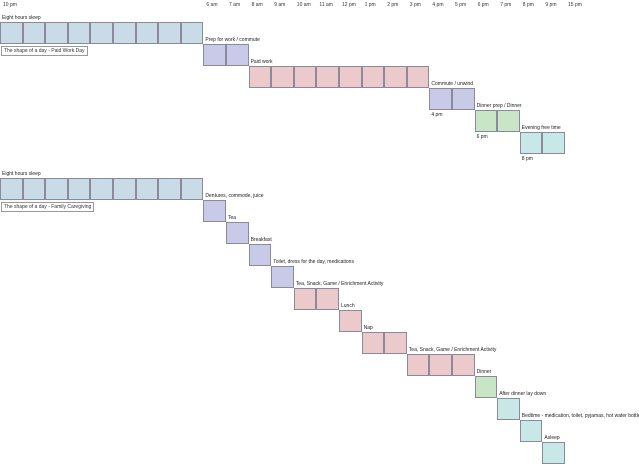  I want to click on work-day-end-time: 4 pm, so click(437, 115).